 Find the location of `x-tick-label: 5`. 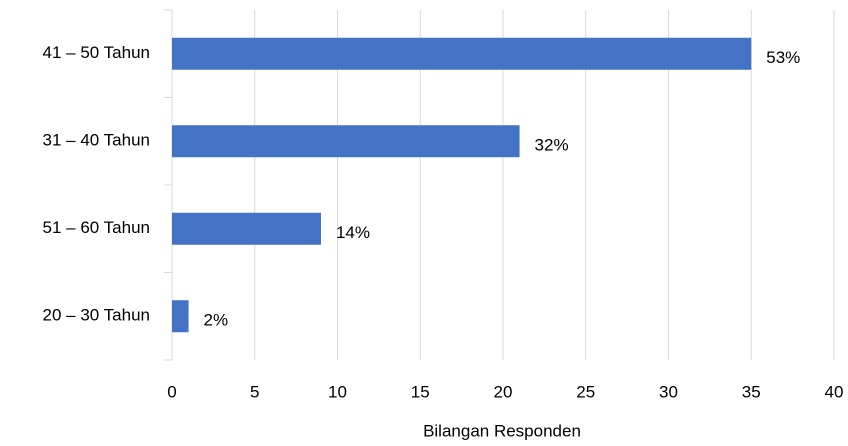

x-tick-label: 5 is located at coordinates (254, 391).